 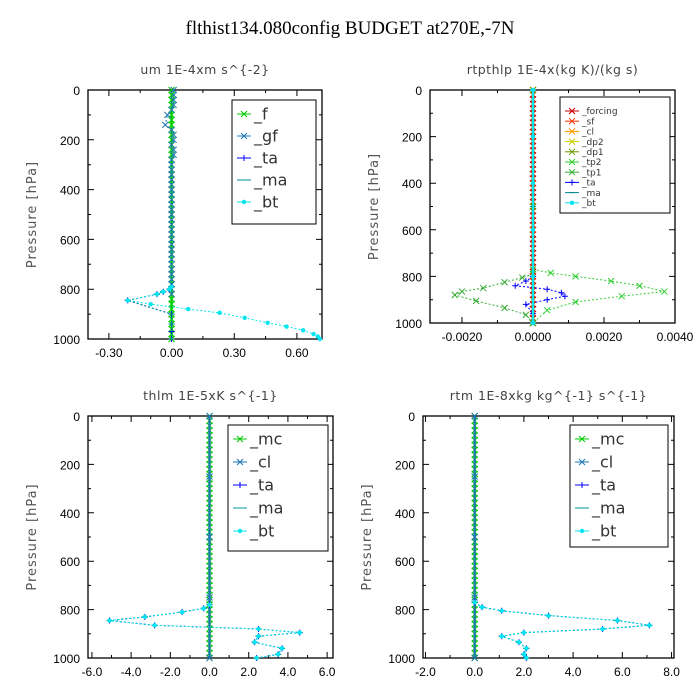 What do you see at coordinates (675, 337) in the screenshot?
I see `x-tick-label: 0.0040` at bounding box center [675, 337].